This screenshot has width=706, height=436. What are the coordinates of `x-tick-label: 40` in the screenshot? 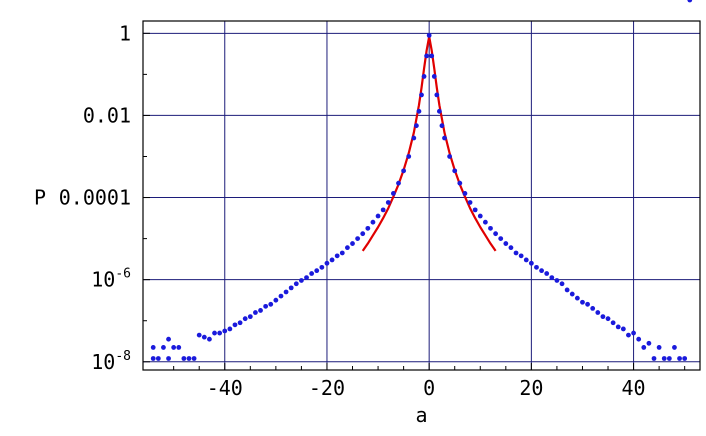 It's located at (634, 388).